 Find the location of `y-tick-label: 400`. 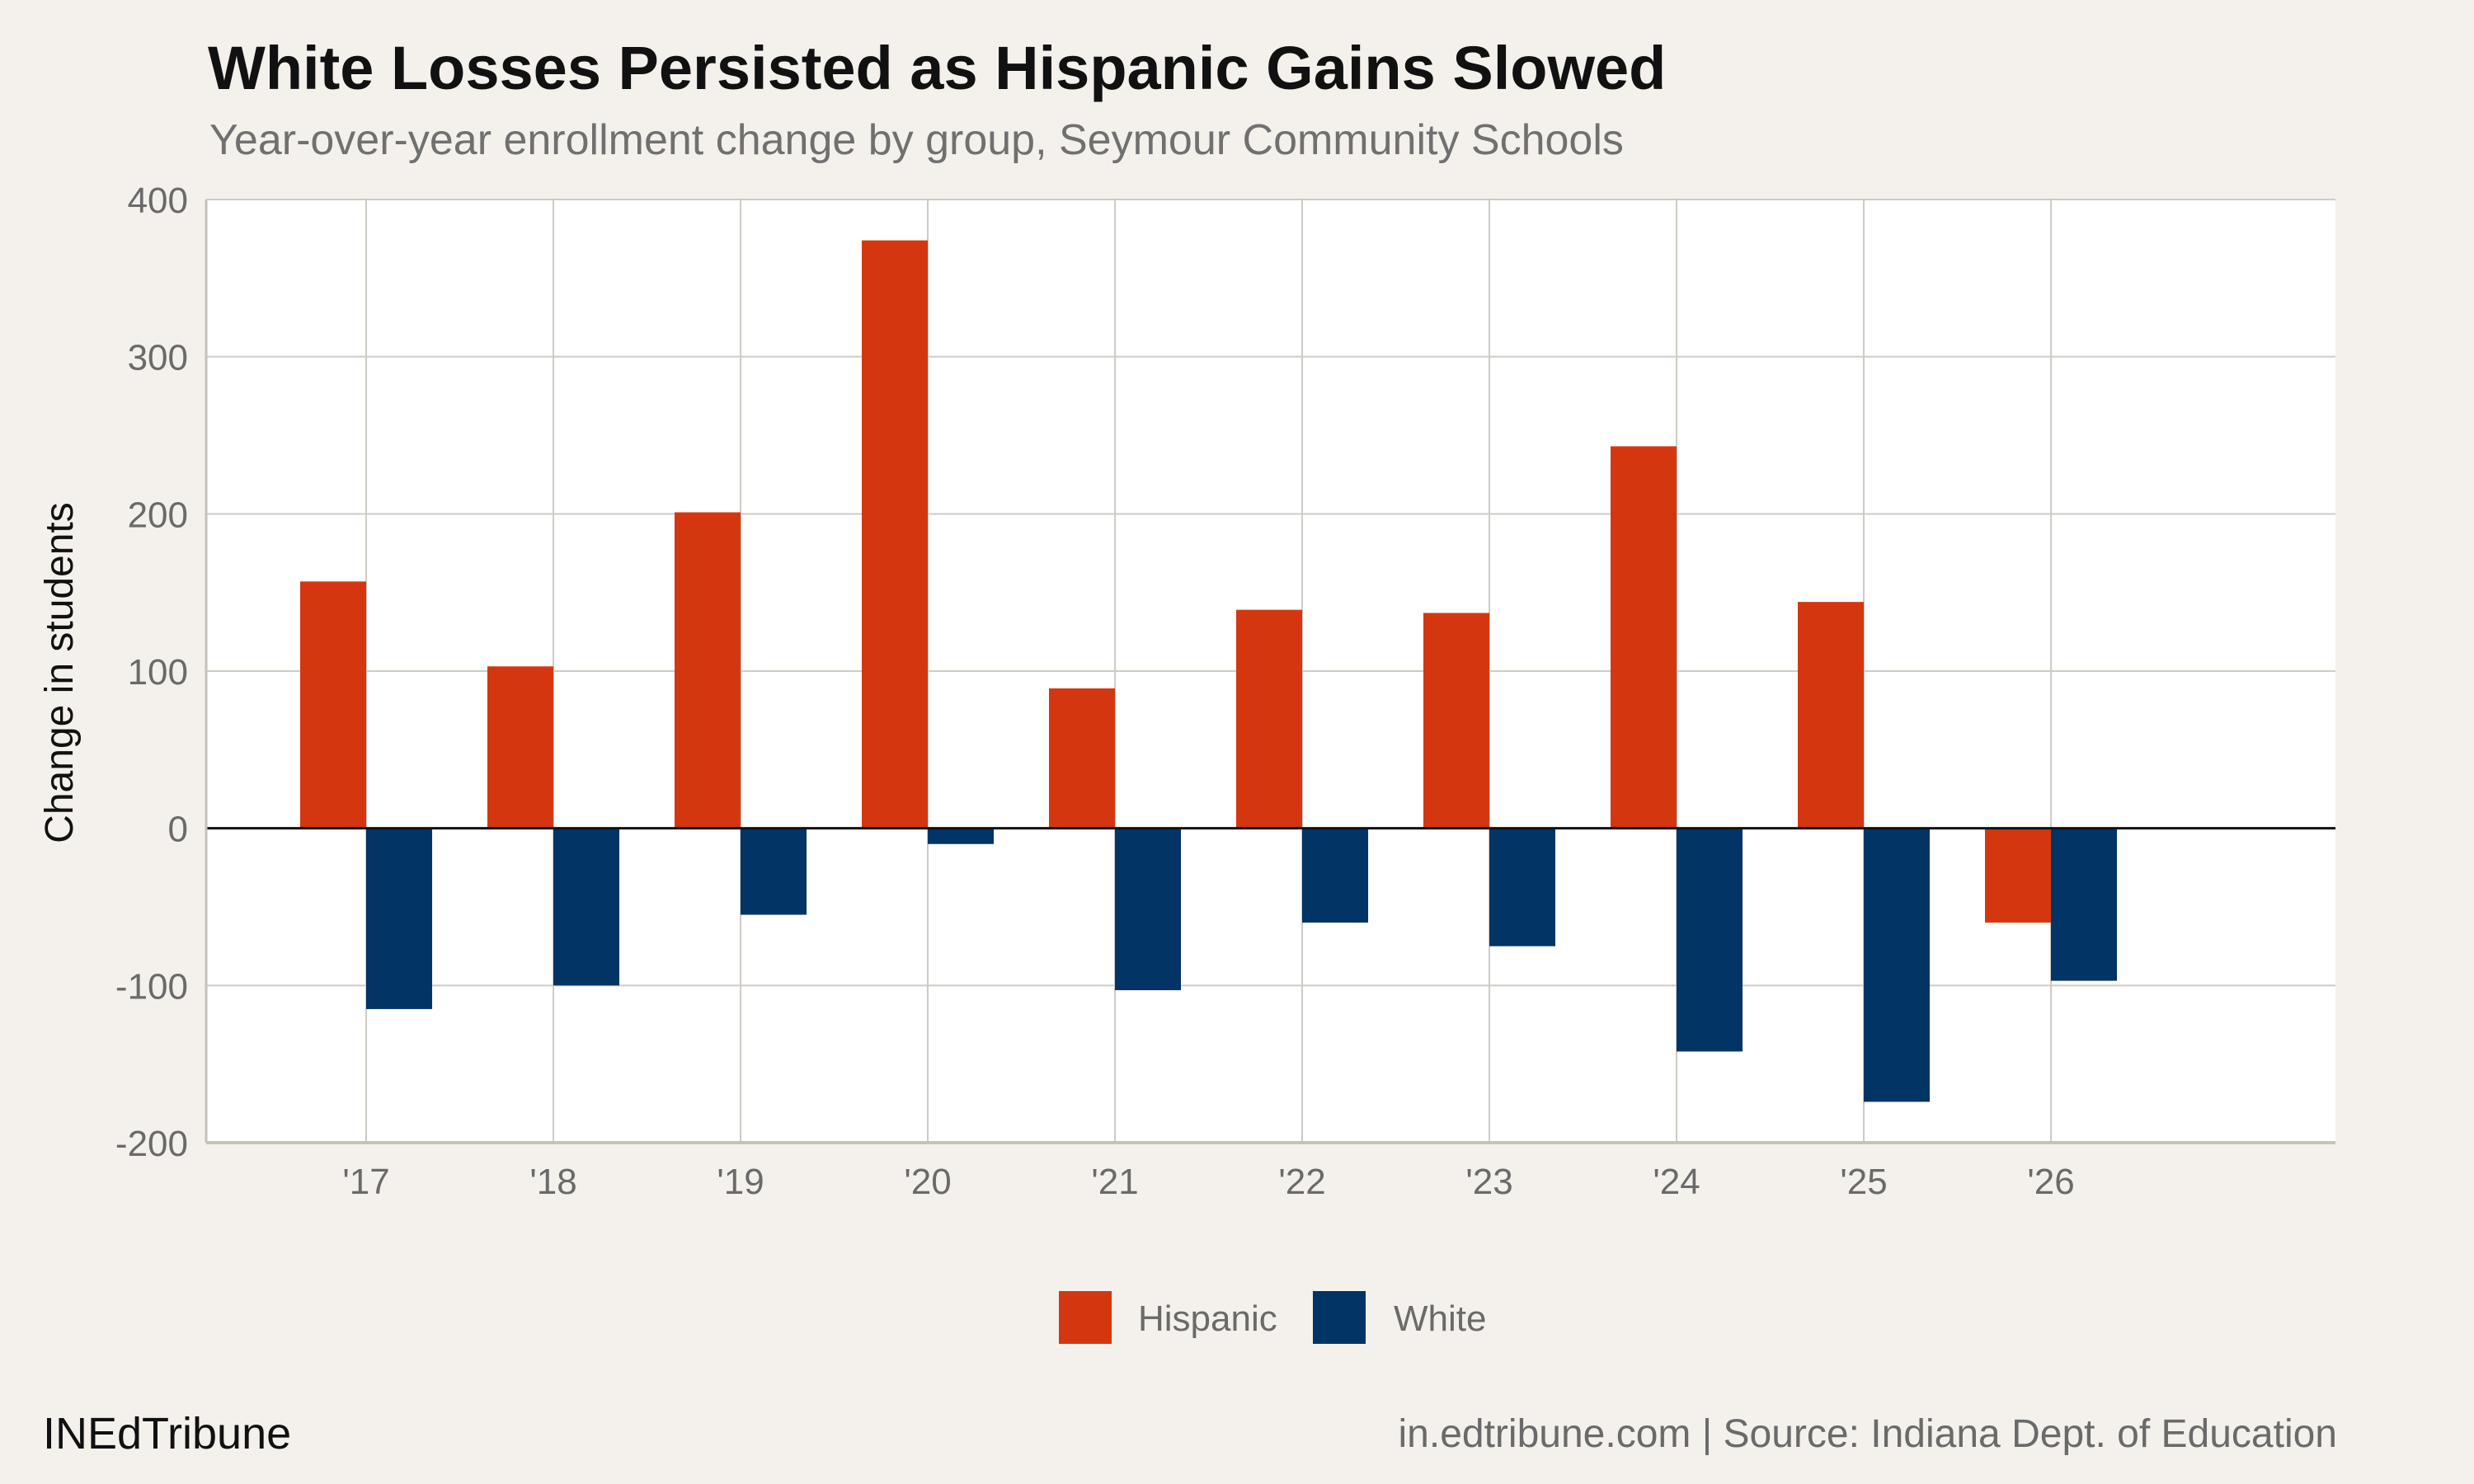

y-tick-label: 400 is located at coordinates (158, 201).